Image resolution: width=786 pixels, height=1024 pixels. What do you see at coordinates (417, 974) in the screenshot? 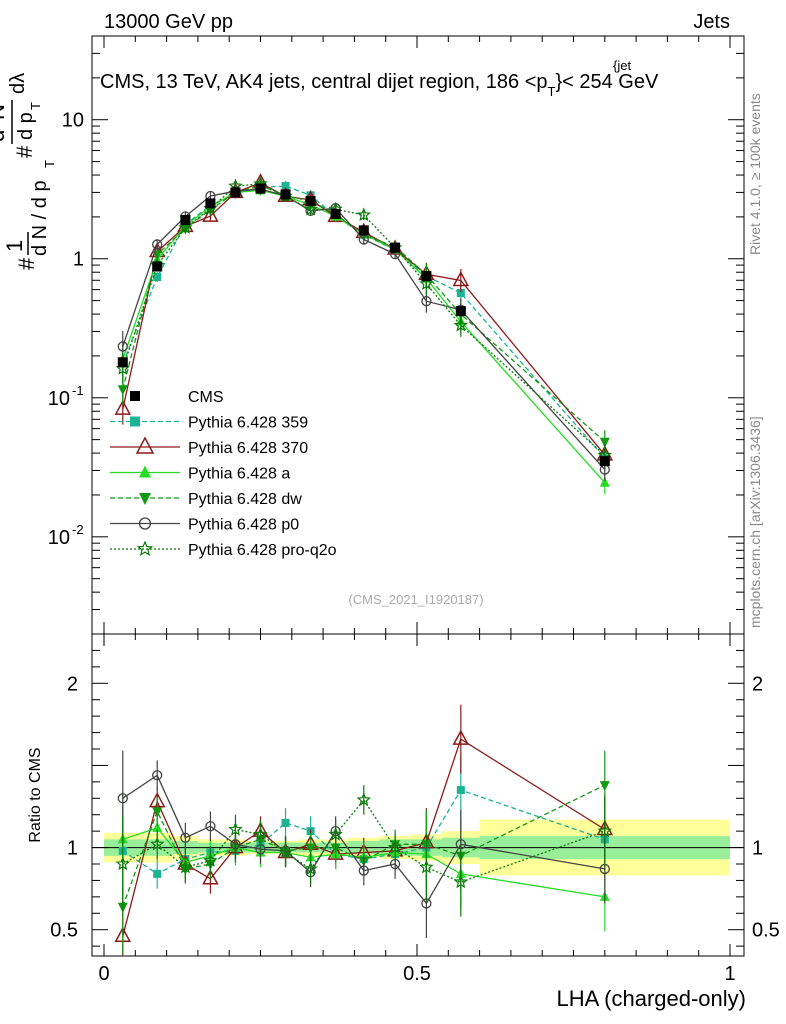
I see `x-tick-label: 0.5` at bounding box center [417, 974].